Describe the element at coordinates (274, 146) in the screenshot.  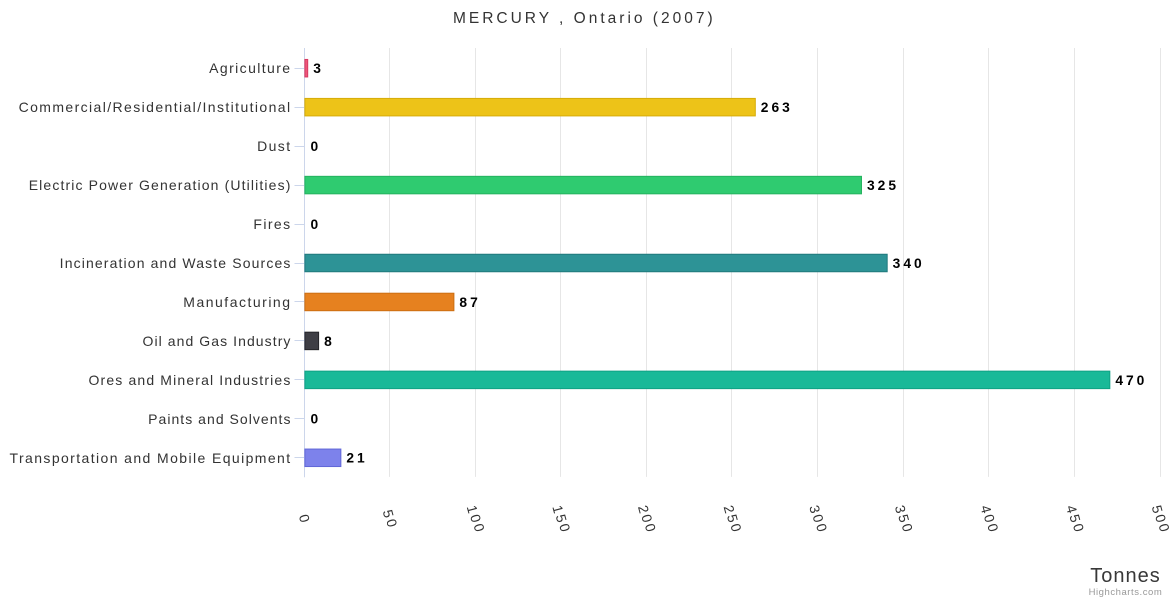
I see `svg-text: Dust` at that location.